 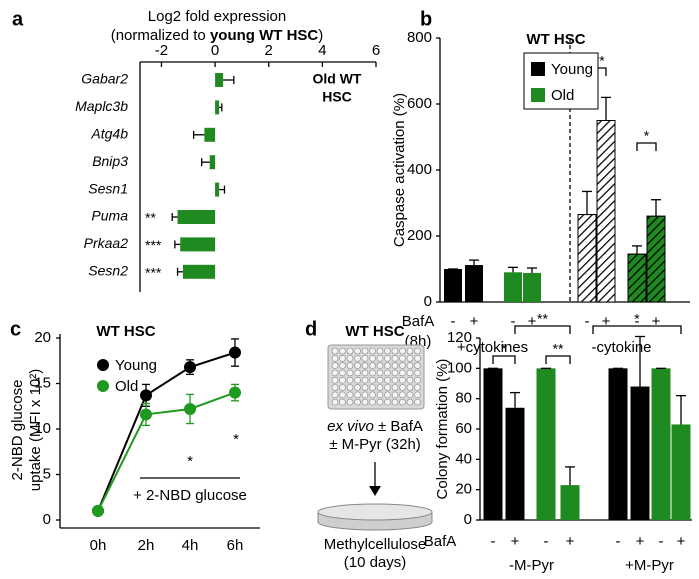 I want to click on y-tick-label: 20, so click(x=463, y=489).